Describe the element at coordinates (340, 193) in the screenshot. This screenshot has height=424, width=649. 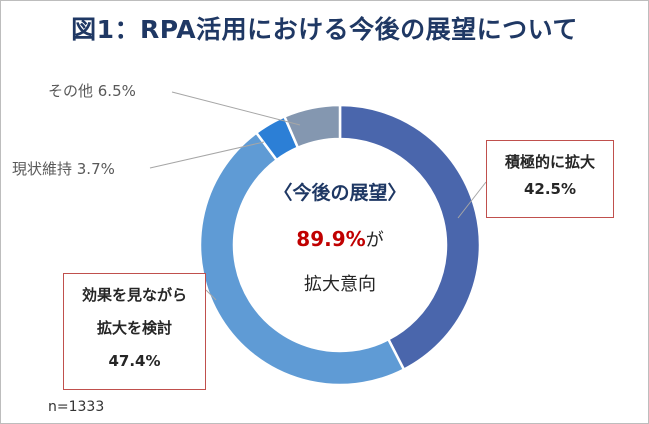
I see `center-heading: 〈今後の展望〉` at that location.